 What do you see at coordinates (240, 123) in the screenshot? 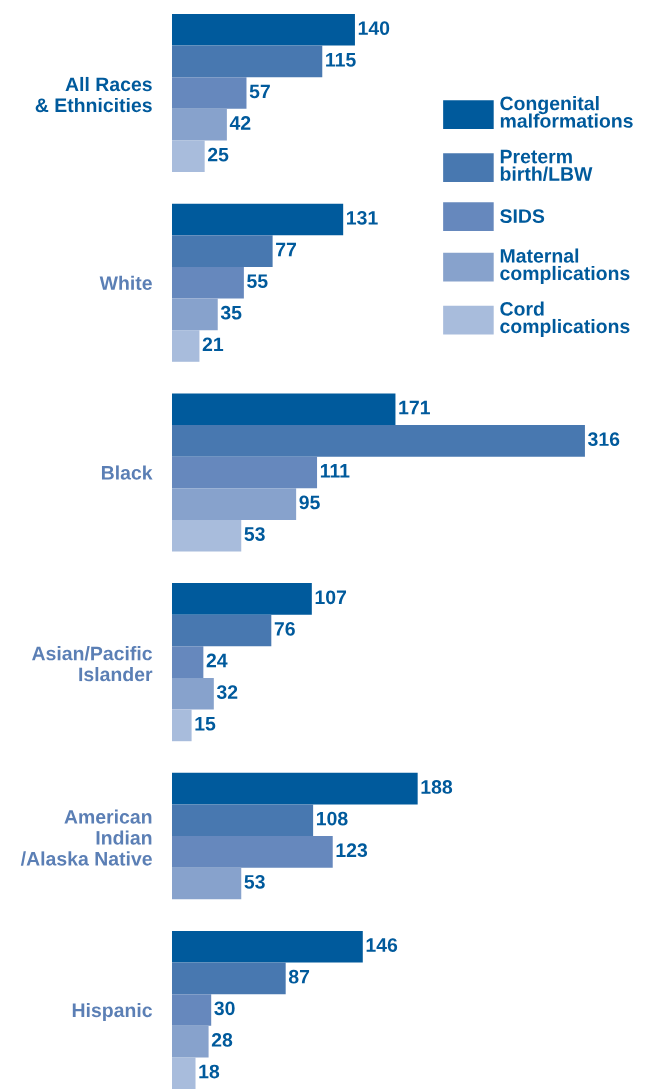
I see `data-label: 42` at bounding box center [240, 123].